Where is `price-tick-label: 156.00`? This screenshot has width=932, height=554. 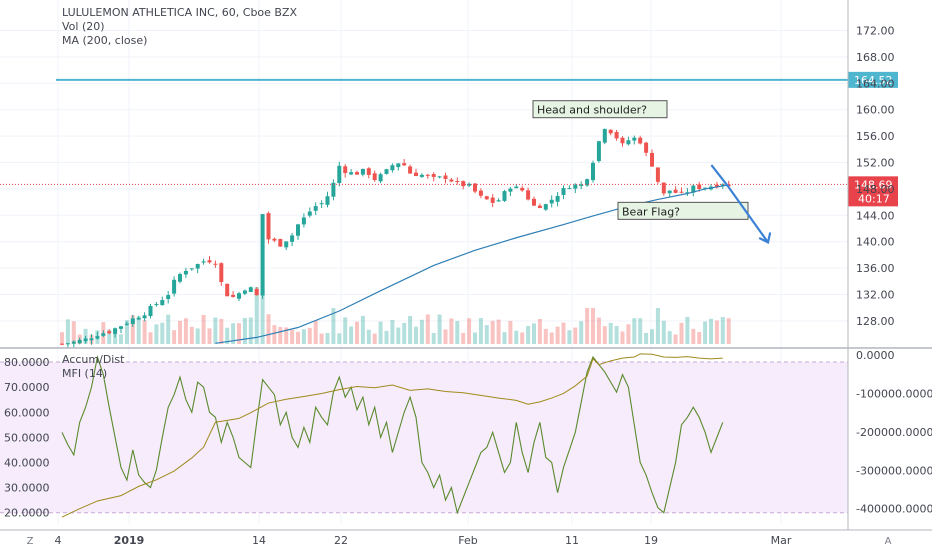
price-tick-label: 156.00 is located at coordinates (875, 136).